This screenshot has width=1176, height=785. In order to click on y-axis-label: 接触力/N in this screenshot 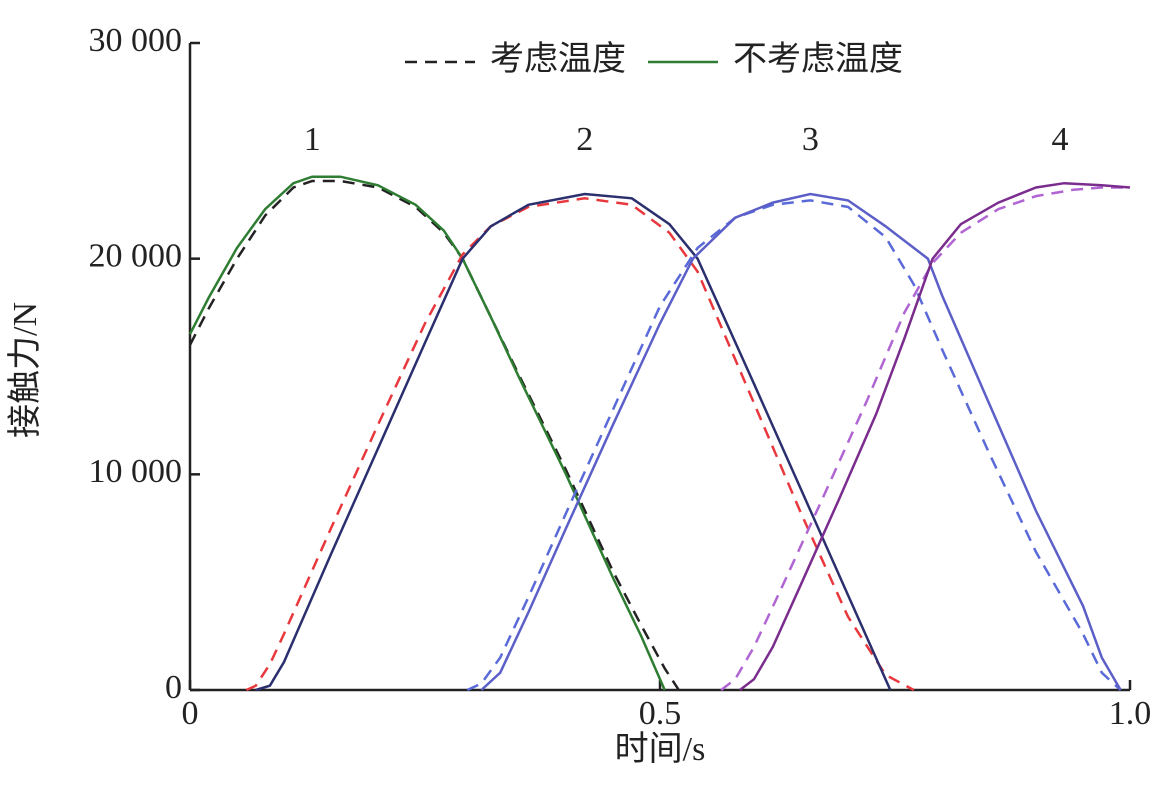, I will do `click(25, 370)`.